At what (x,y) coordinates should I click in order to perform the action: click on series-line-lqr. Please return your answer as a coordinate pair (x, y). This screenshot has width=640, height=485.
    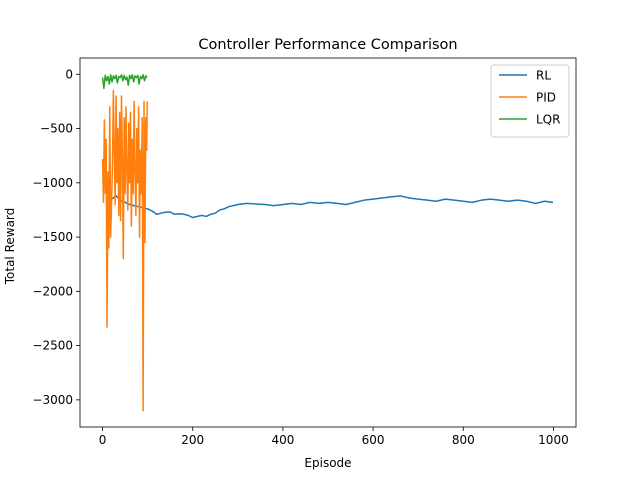
    Looking at the image, I should click on (124, 82).